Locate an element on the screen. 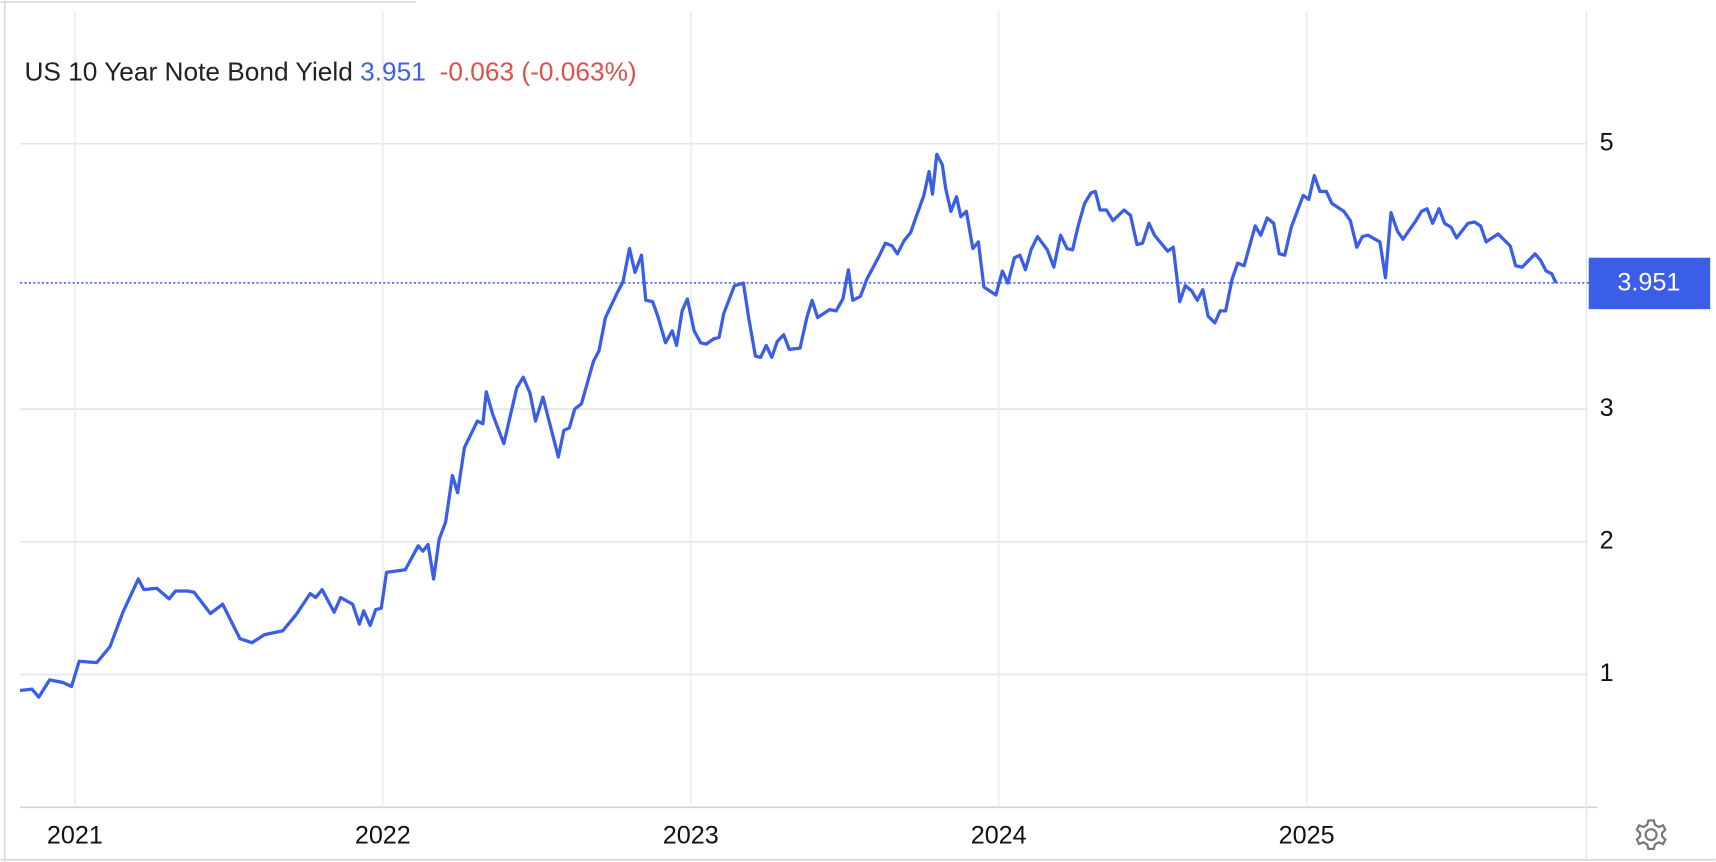 This screenshot has width=1716, height=862. settings-icon is located at coordinates (1651, 834).